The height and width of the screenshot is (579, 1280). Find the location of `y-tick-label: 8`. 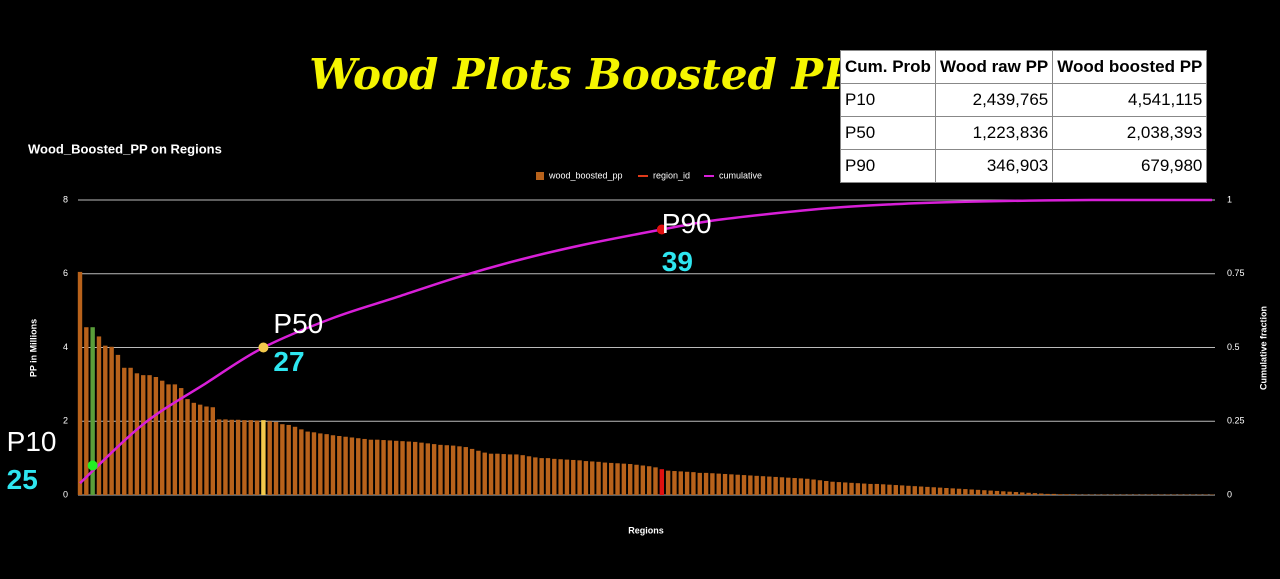

y-tick-label: 8 is located at coordinates (65, 199).